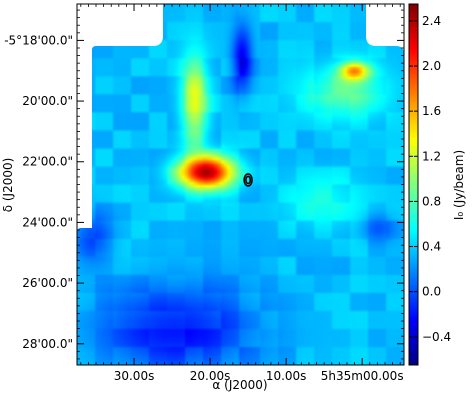 This screenshot has height=400, width=472. I want to click on colorbar-tick-label: −0.4, so click(436, 337).